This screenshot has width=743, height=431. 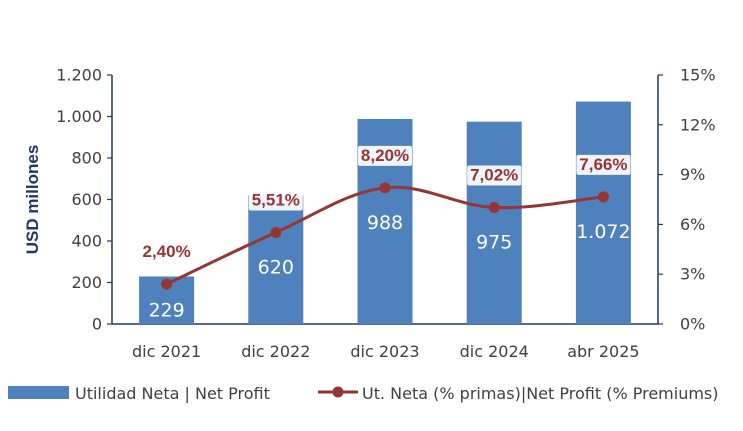 I want to click on right-tick-label: 12%, so click(x=698, y=124).